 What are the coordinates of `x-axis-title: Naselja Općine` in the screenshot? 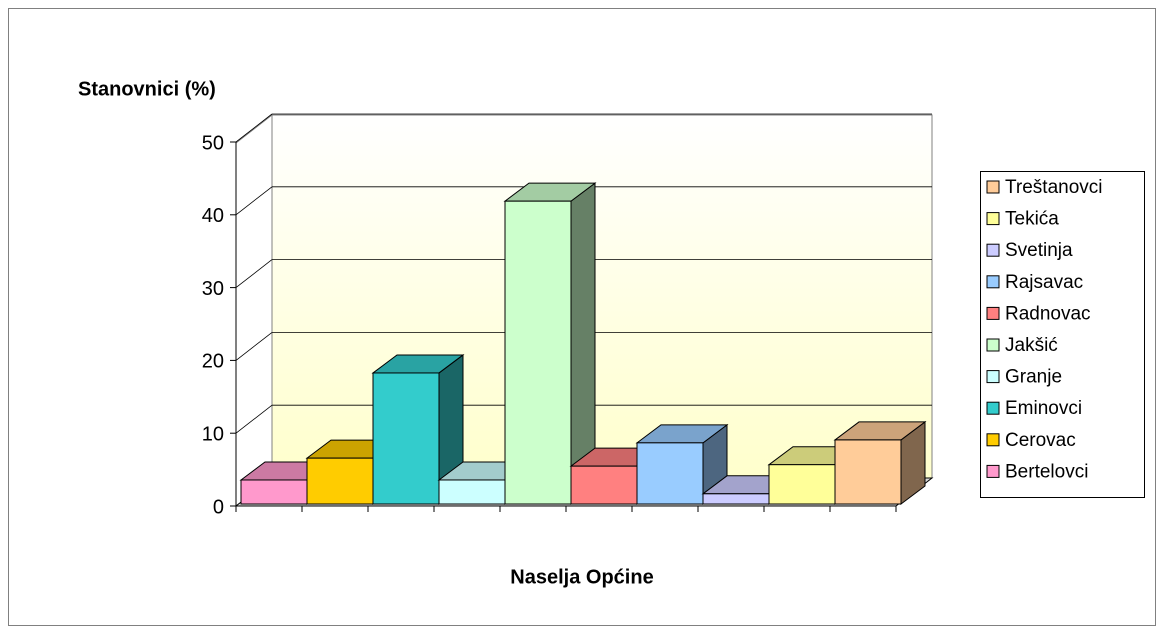 It's located at (581, 577).